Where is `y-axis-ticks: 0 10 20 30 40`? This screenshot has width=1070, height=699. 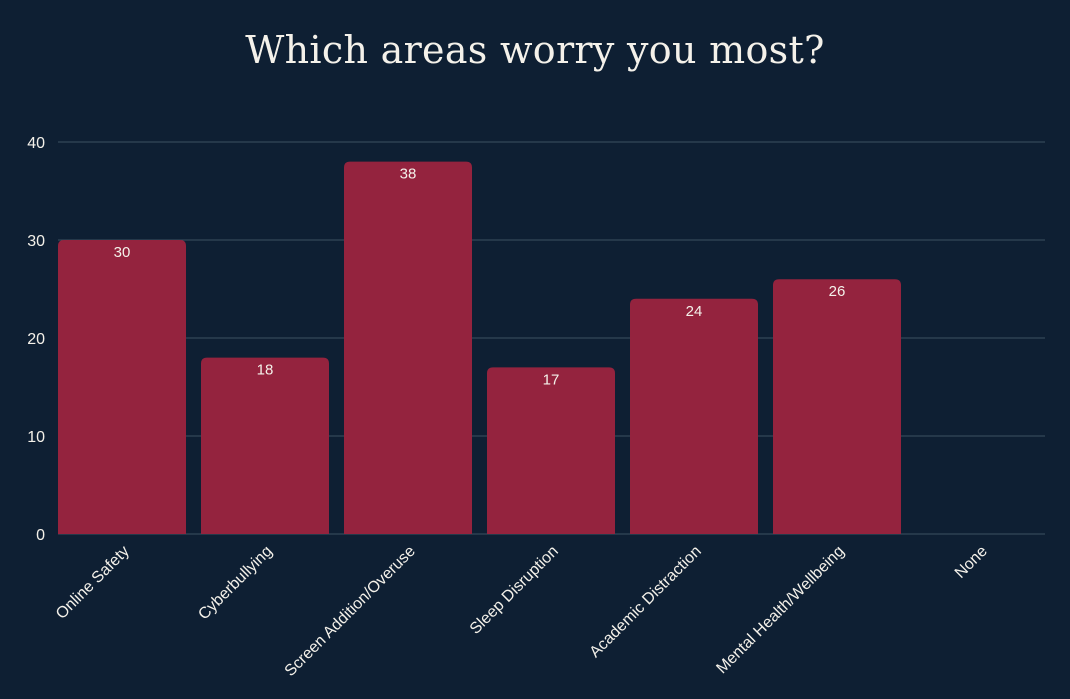 y-axis-ticks: 0 10 20 30 40 is located at coordinates (36, 339).